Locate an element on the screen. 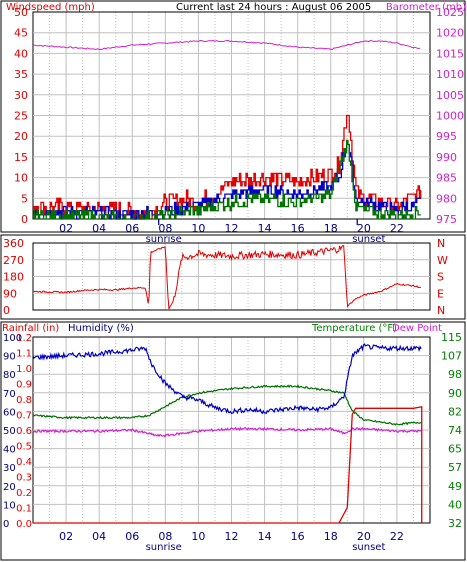 This screenshot has height=562, width=467. wind-average-series-line is located at coordinates (227, 181).